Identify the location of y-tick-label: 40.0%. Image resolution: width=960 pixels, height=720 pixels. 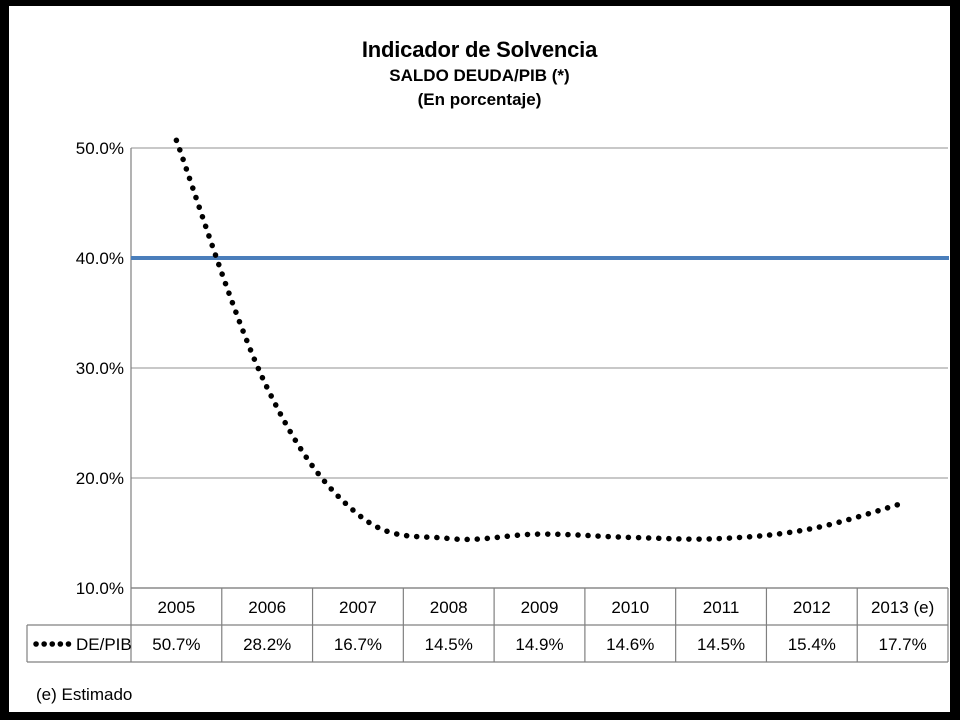
(100, 258).